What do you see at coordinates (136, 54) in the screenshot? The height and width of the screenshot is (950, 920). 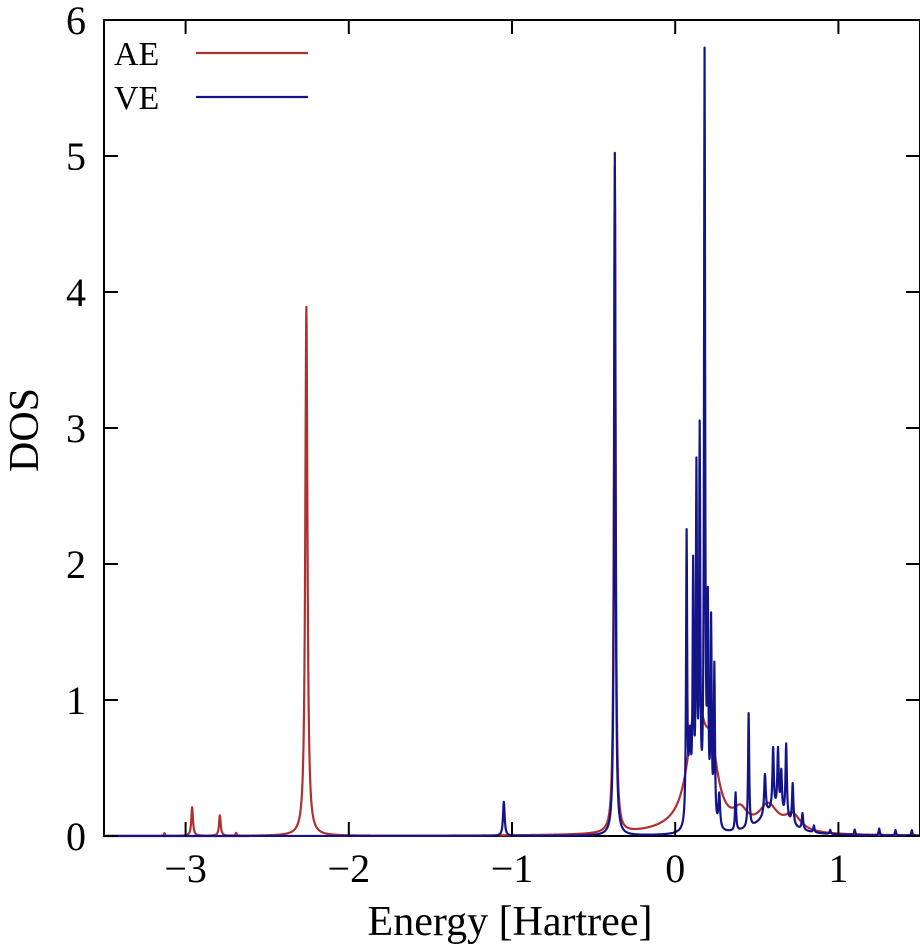 I see `legend-label: AE` at bounding box center [136, 54].